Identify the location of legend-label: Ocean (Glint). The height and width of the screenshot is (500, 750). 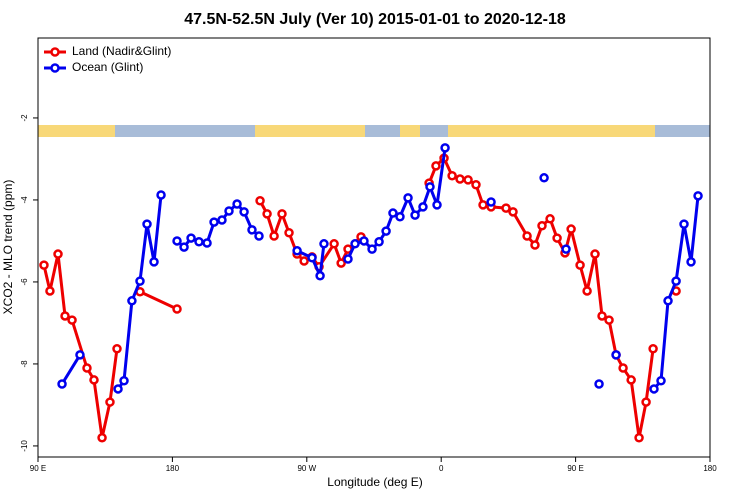
(107, 67).